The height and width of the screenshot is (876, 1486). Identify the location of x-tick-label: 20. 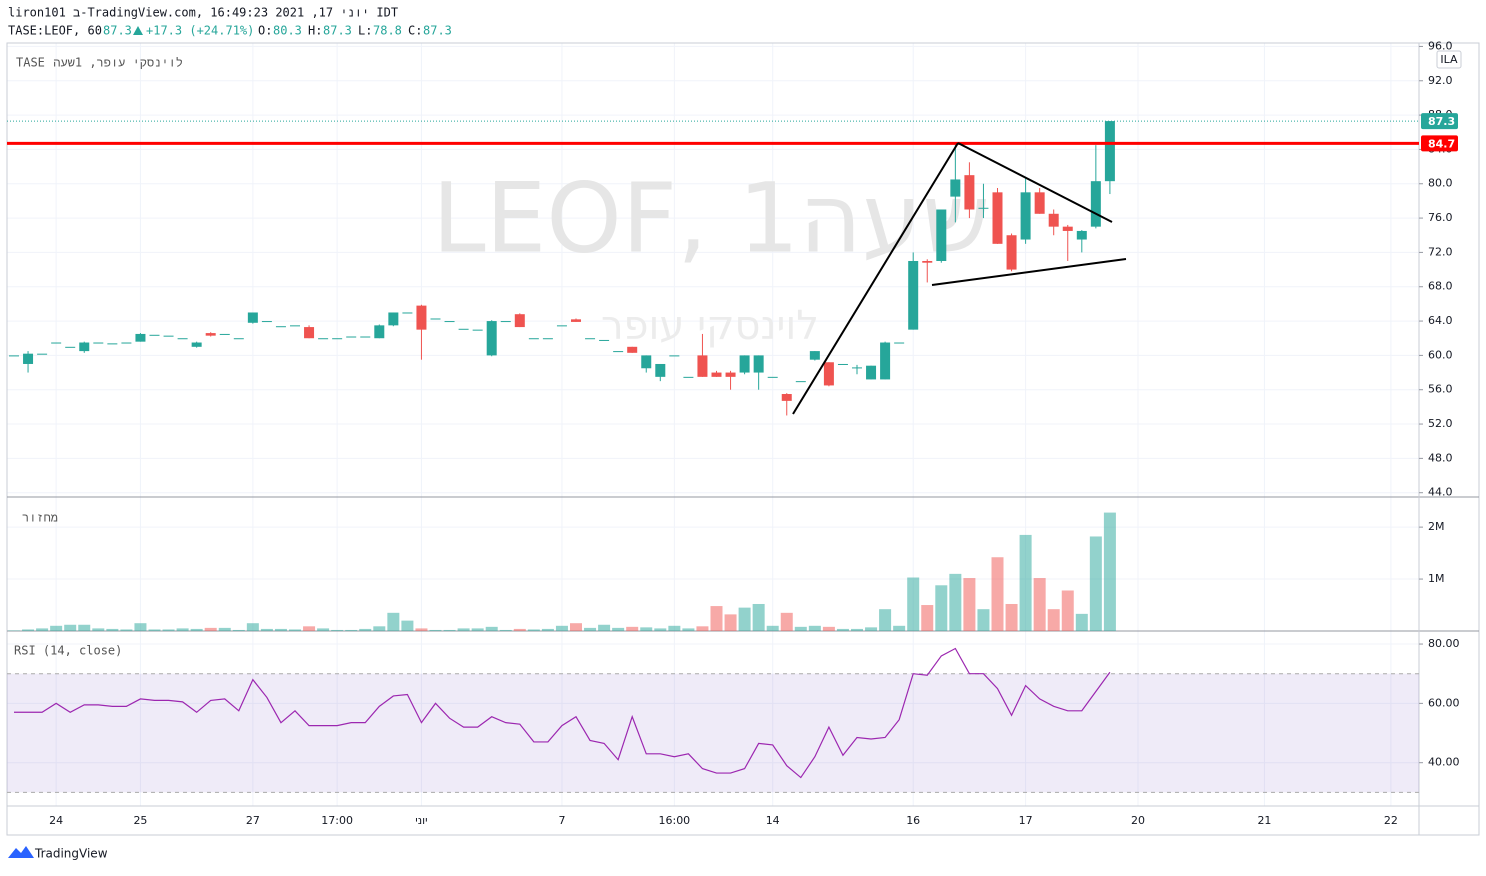
(1138, 820).